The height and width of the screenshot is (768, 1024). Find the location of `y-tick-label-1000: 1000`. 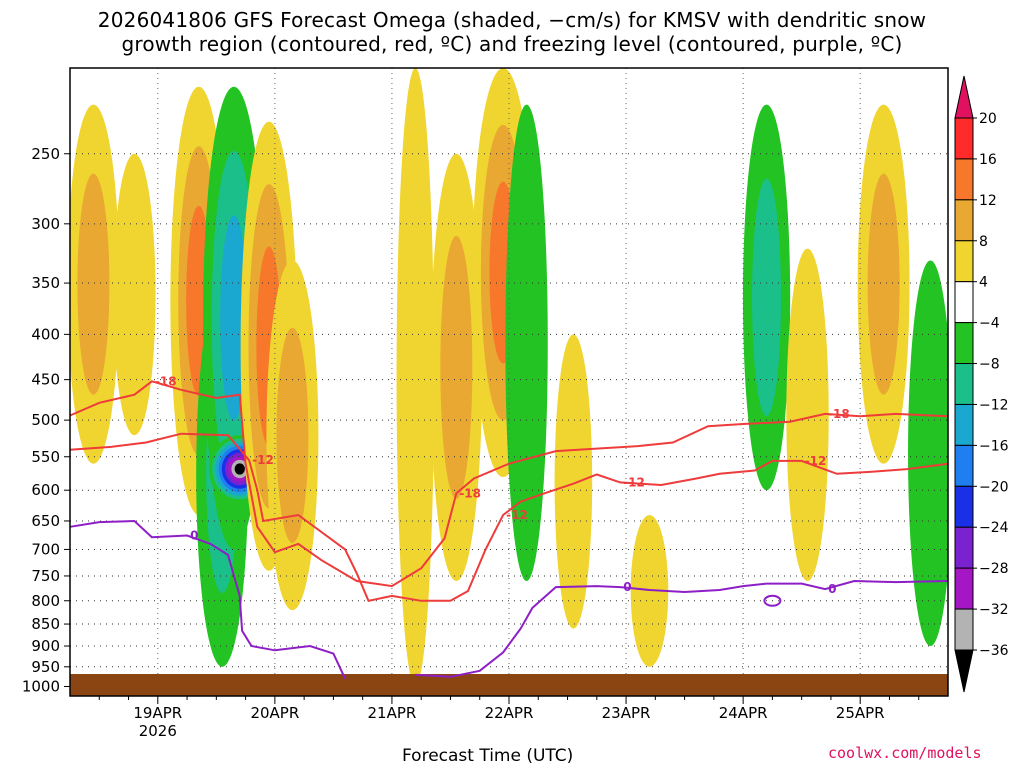

y-tick-label-1000: 1000 is located at coordinates (41, 687).